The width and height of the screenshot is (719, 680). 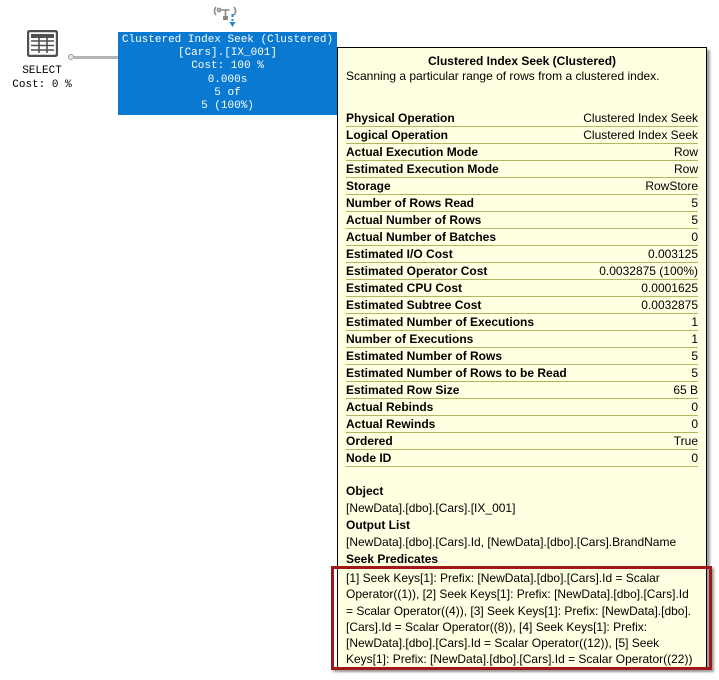 I want to click on property-value: 0.0001625, so click(x=669, y=288).